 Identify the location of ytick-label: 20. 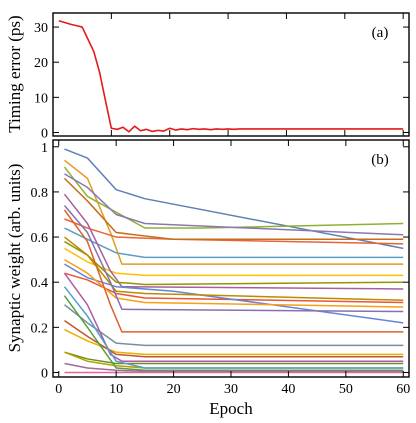
(41, 63).